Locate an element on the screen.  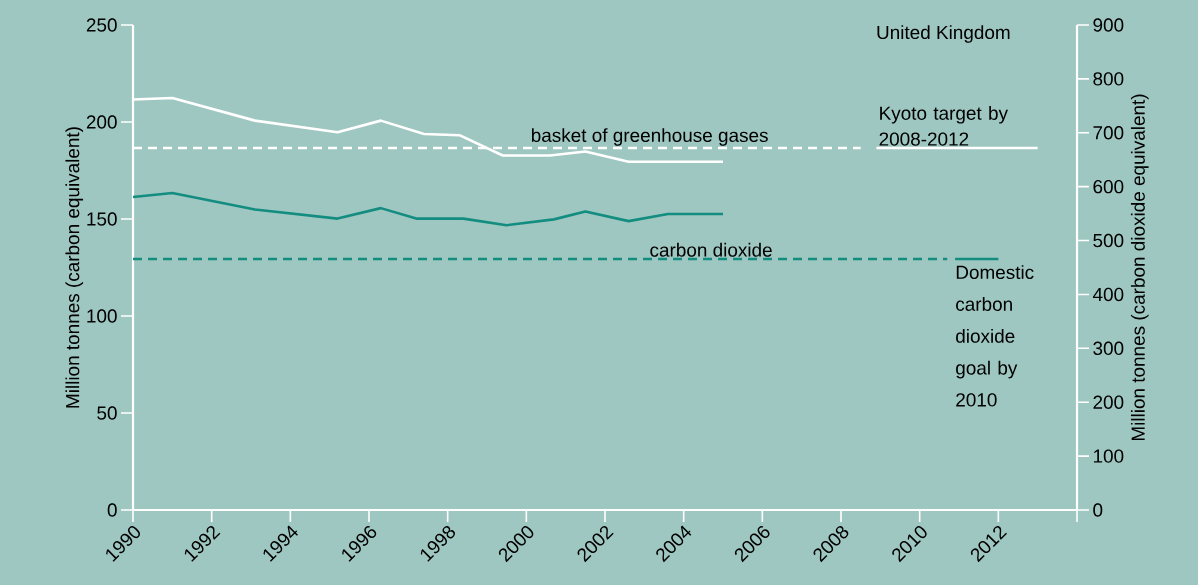
y2-tick-label: 200 is located at coordinates (1108, 402).